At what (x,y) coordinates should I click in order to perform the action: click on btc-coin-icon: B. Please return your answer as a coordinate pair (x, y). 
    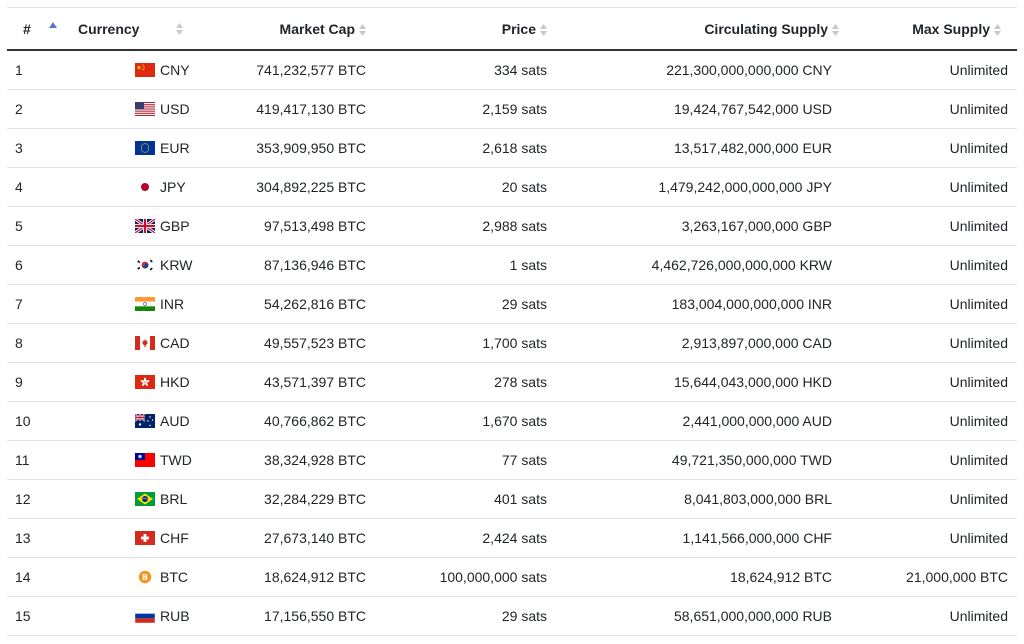
    Looking at the image, I should click on (145, 577).